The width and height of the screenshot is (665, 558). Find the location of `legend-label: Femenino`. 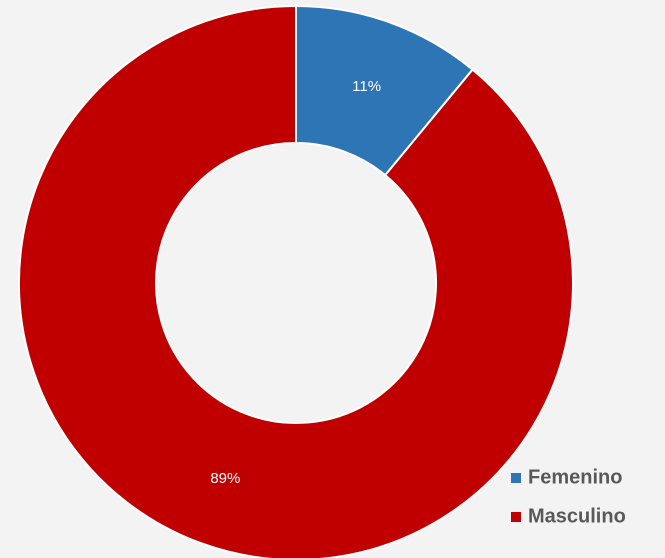

legend-label: Femenino is located at coordinates (575, 477).